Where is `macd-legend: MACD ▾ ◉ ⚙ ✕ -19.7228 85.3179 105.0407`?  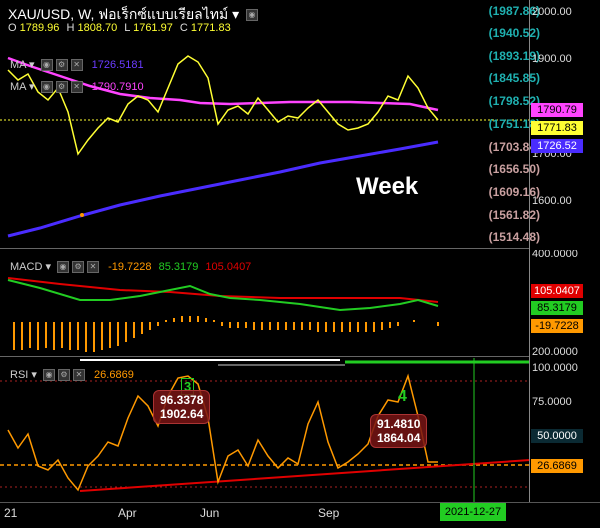
macd-legend: MACD ▾ ◉ ⚙ ✕ -19.7228 85.3179 105.0407 is located at coordinates (131, 267).